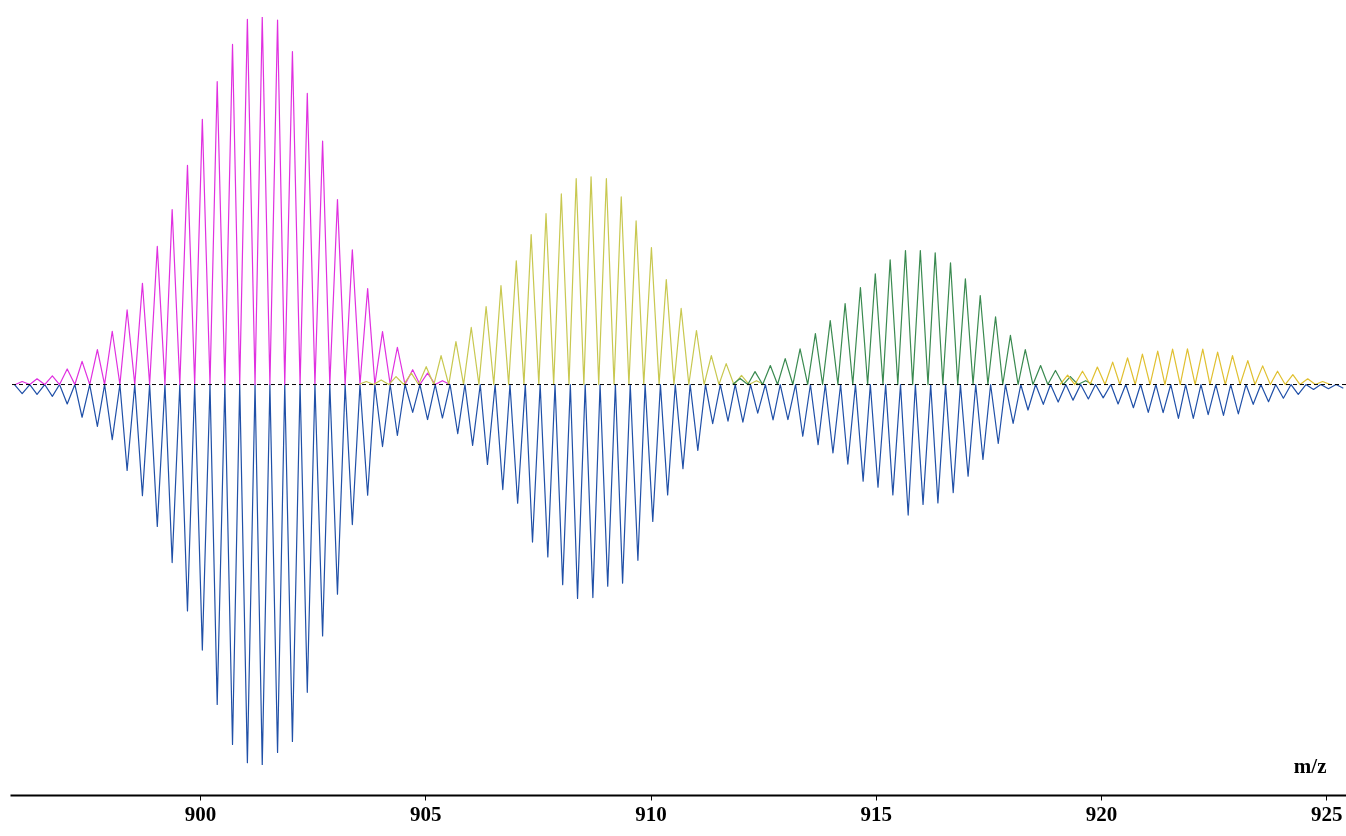 The height and width of the screenshot is (836, 1346). I want to click on x-tick-label: 900, so click(200, 813).